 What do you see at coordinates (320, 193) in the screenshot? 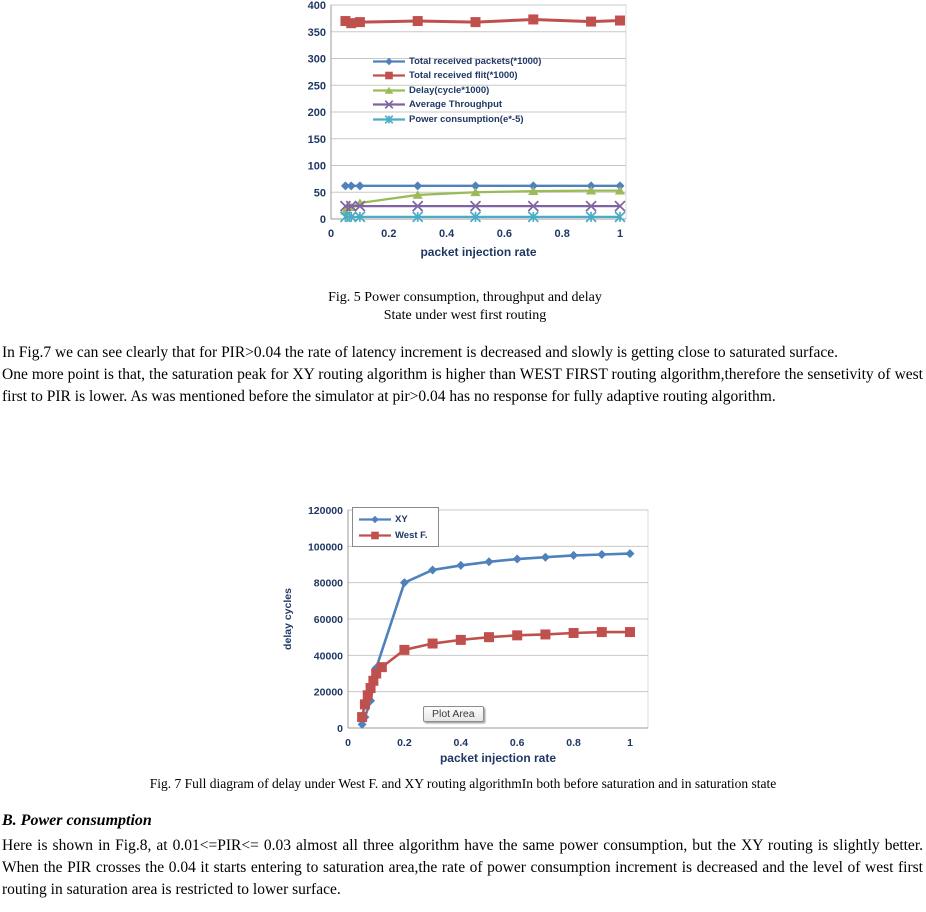
I see `svg-text: 50` at bounding box center [320, 193].